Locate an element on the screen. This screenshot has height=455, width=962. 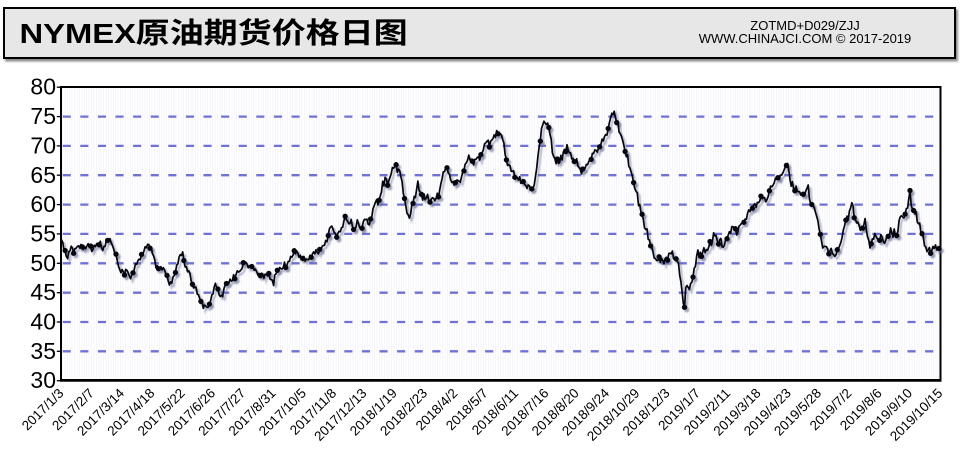
svg-text: 60 is located at coordinates (43, 204).